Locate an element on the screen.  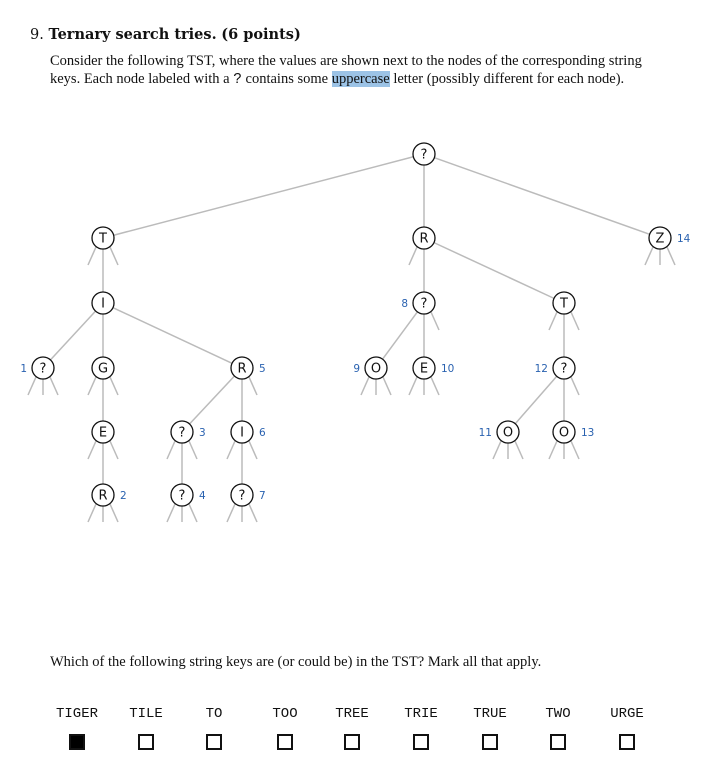
node-value: 11 is located at coordinates (485, 433).